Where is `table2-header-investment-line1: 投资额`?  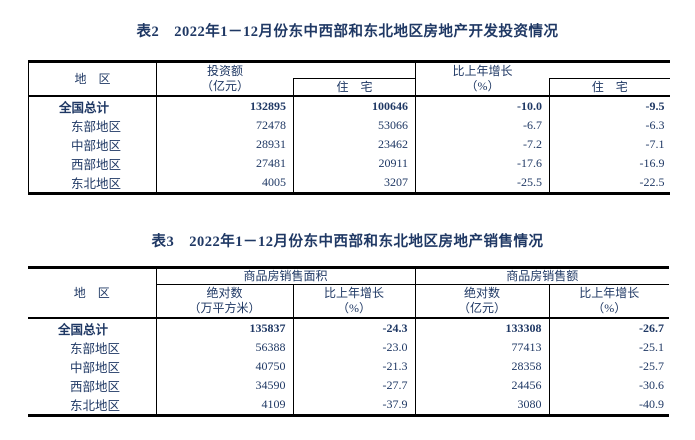
table2-header-investment-line1: 投资额 is located at coordinates (224, 71).